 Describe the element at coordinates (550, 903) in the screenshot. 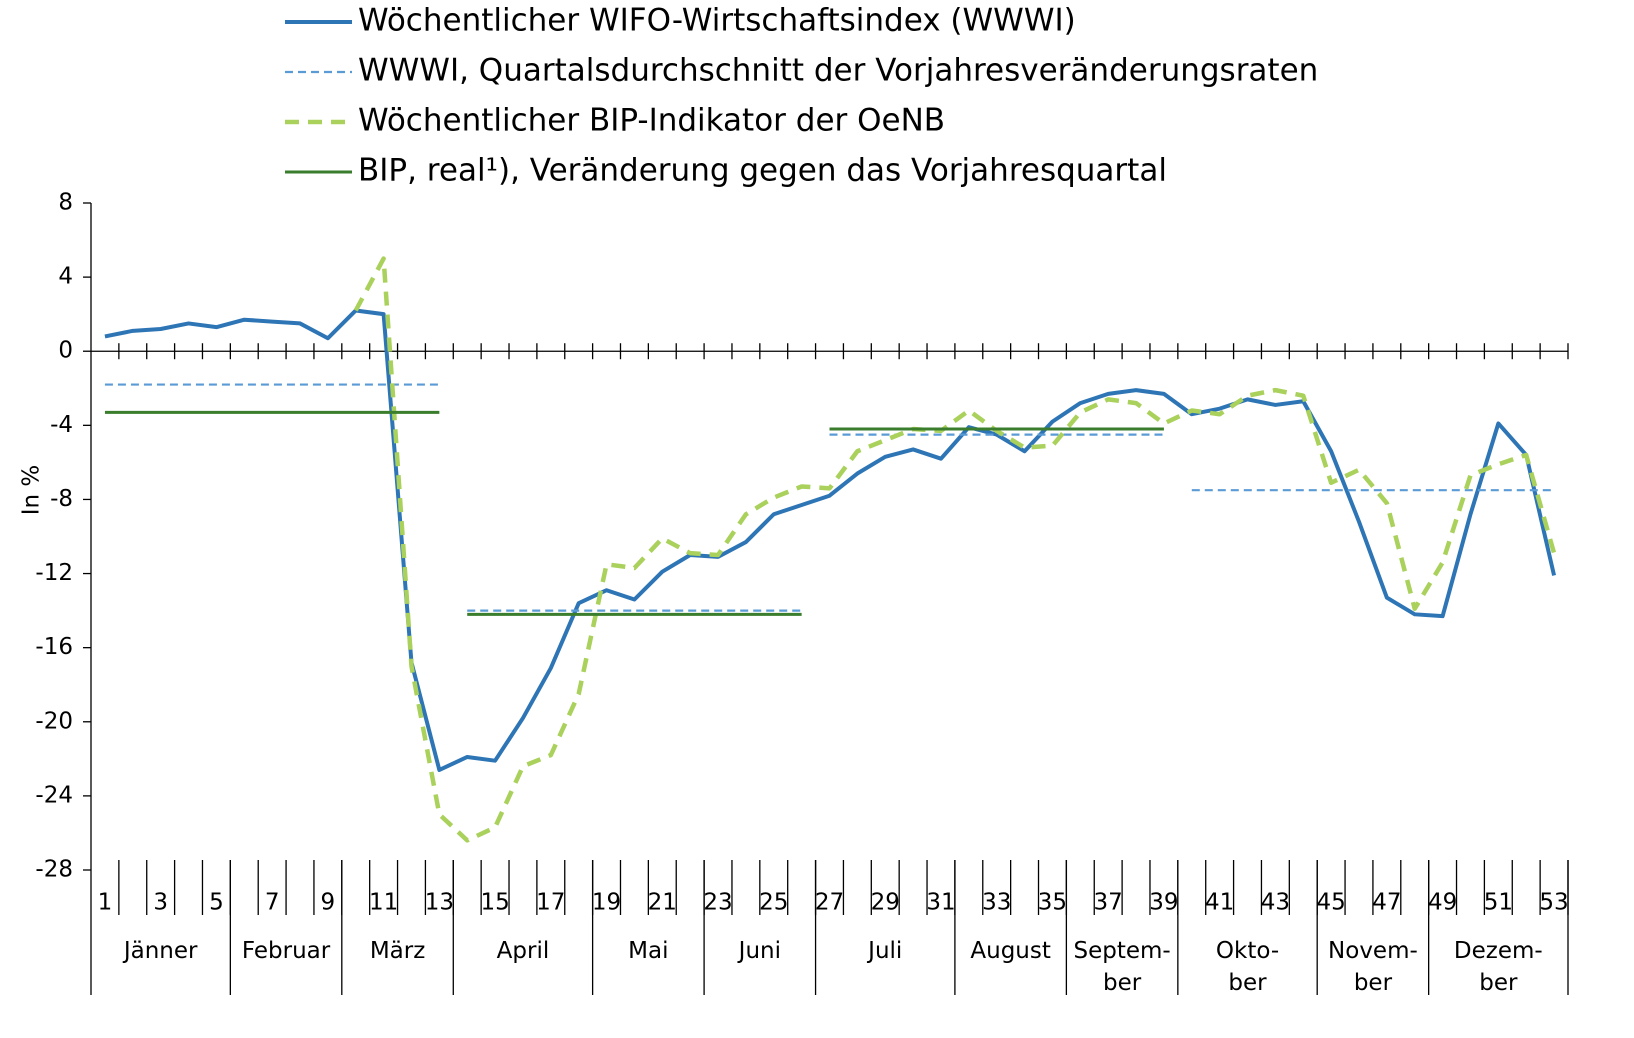

I see `x-tick-label: 17` at that location.